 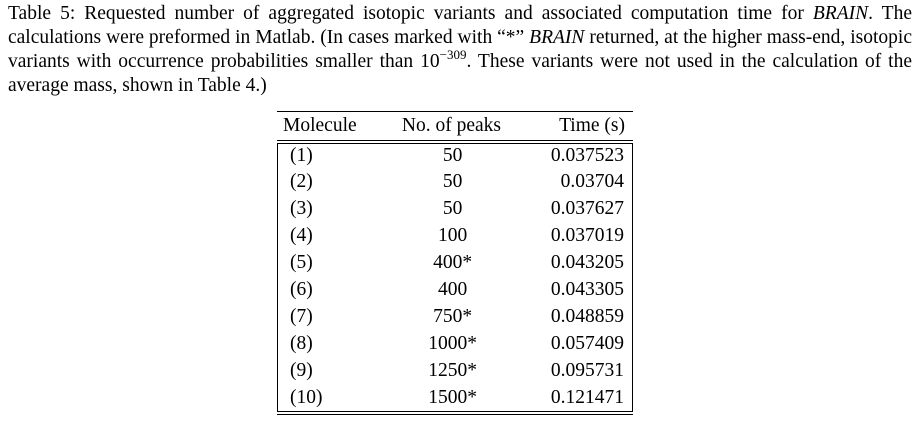 I want to click on cell-peaks: 1250*, so click(x=452, y=370).